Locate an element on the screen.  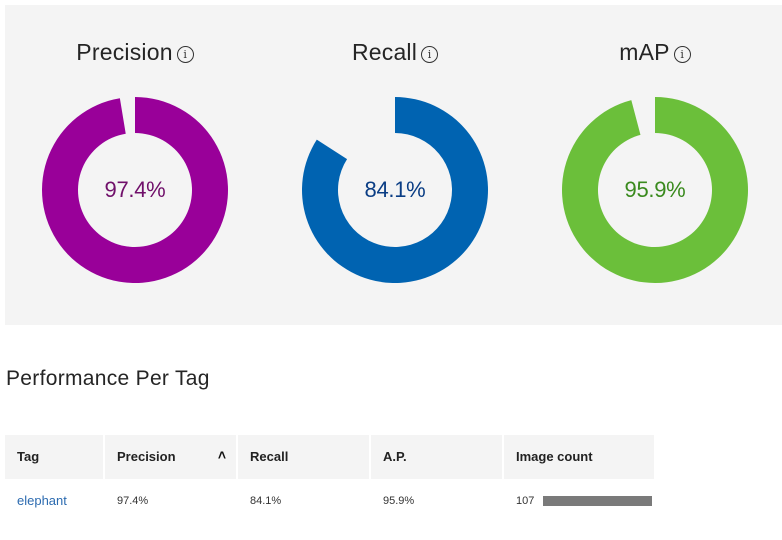
table-row: elephant 97.4% 84.1% 95.9% 107 is located at coordinates (329, 501).